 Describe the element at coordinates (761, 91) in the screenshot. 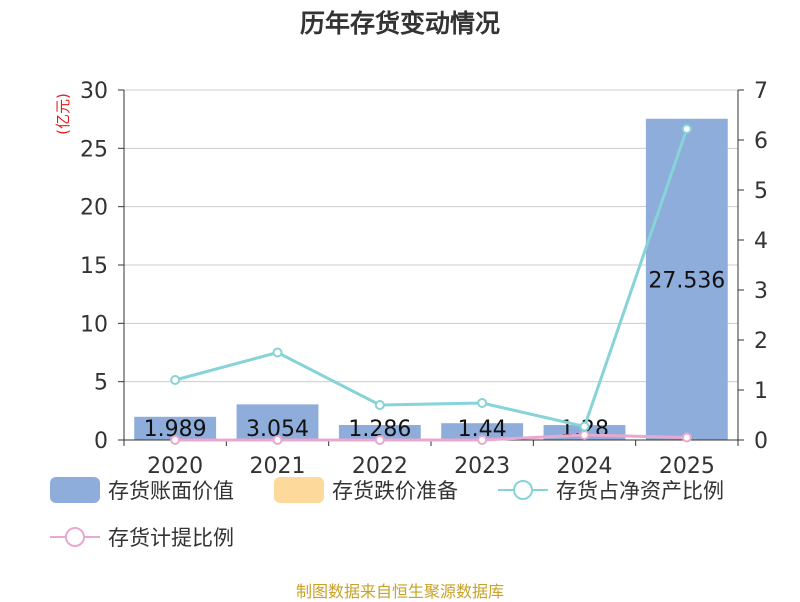

I see `y-right-tick-label: 7` at that location.